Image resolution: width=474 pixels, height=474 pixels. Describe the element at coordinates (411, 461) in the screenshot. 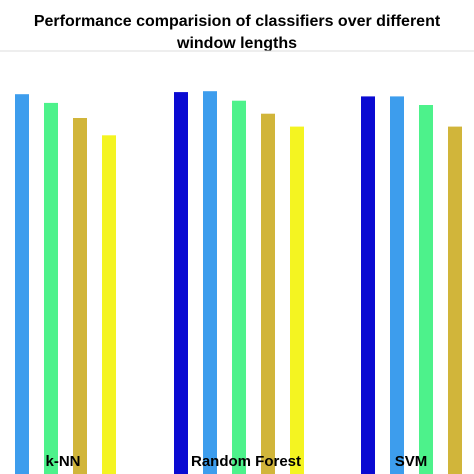

I see `x-tick-label-svm: SVM` at that location.